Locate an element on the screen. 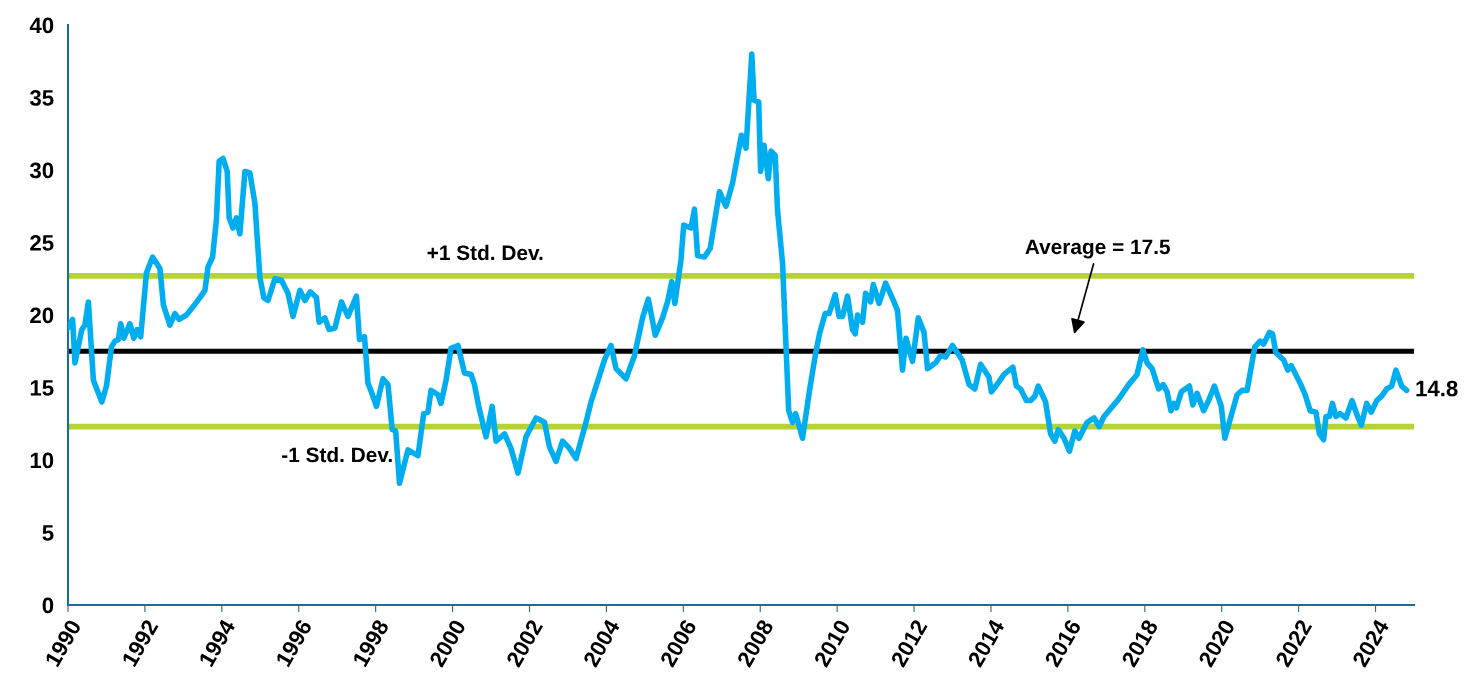 The width and height of the screenshot is (1470, 685). y-tick-label: 40 is located at coordinates (41, 25).